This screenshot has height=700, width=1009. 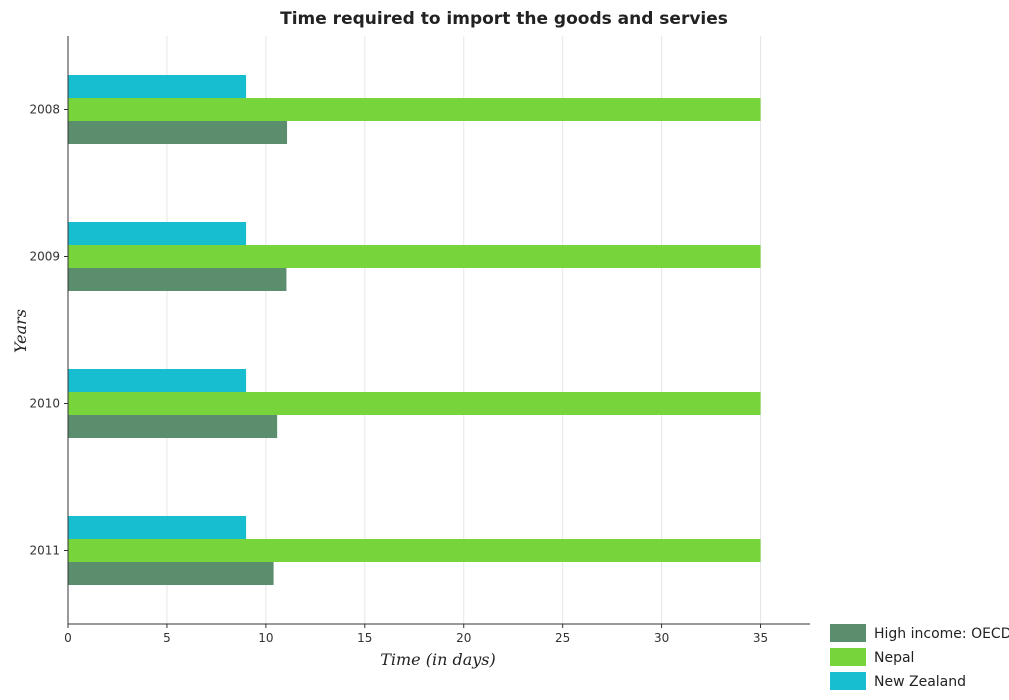 What do you see at coordinates (265, 638) in the screenshot?
I see `x-tick-label: 10` at bounding box center [265, 638].